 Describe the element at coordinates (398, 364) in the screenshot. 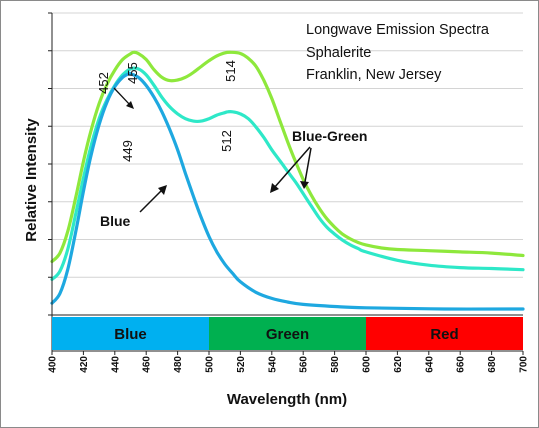

I see `x-tick-label: 620` at that location.